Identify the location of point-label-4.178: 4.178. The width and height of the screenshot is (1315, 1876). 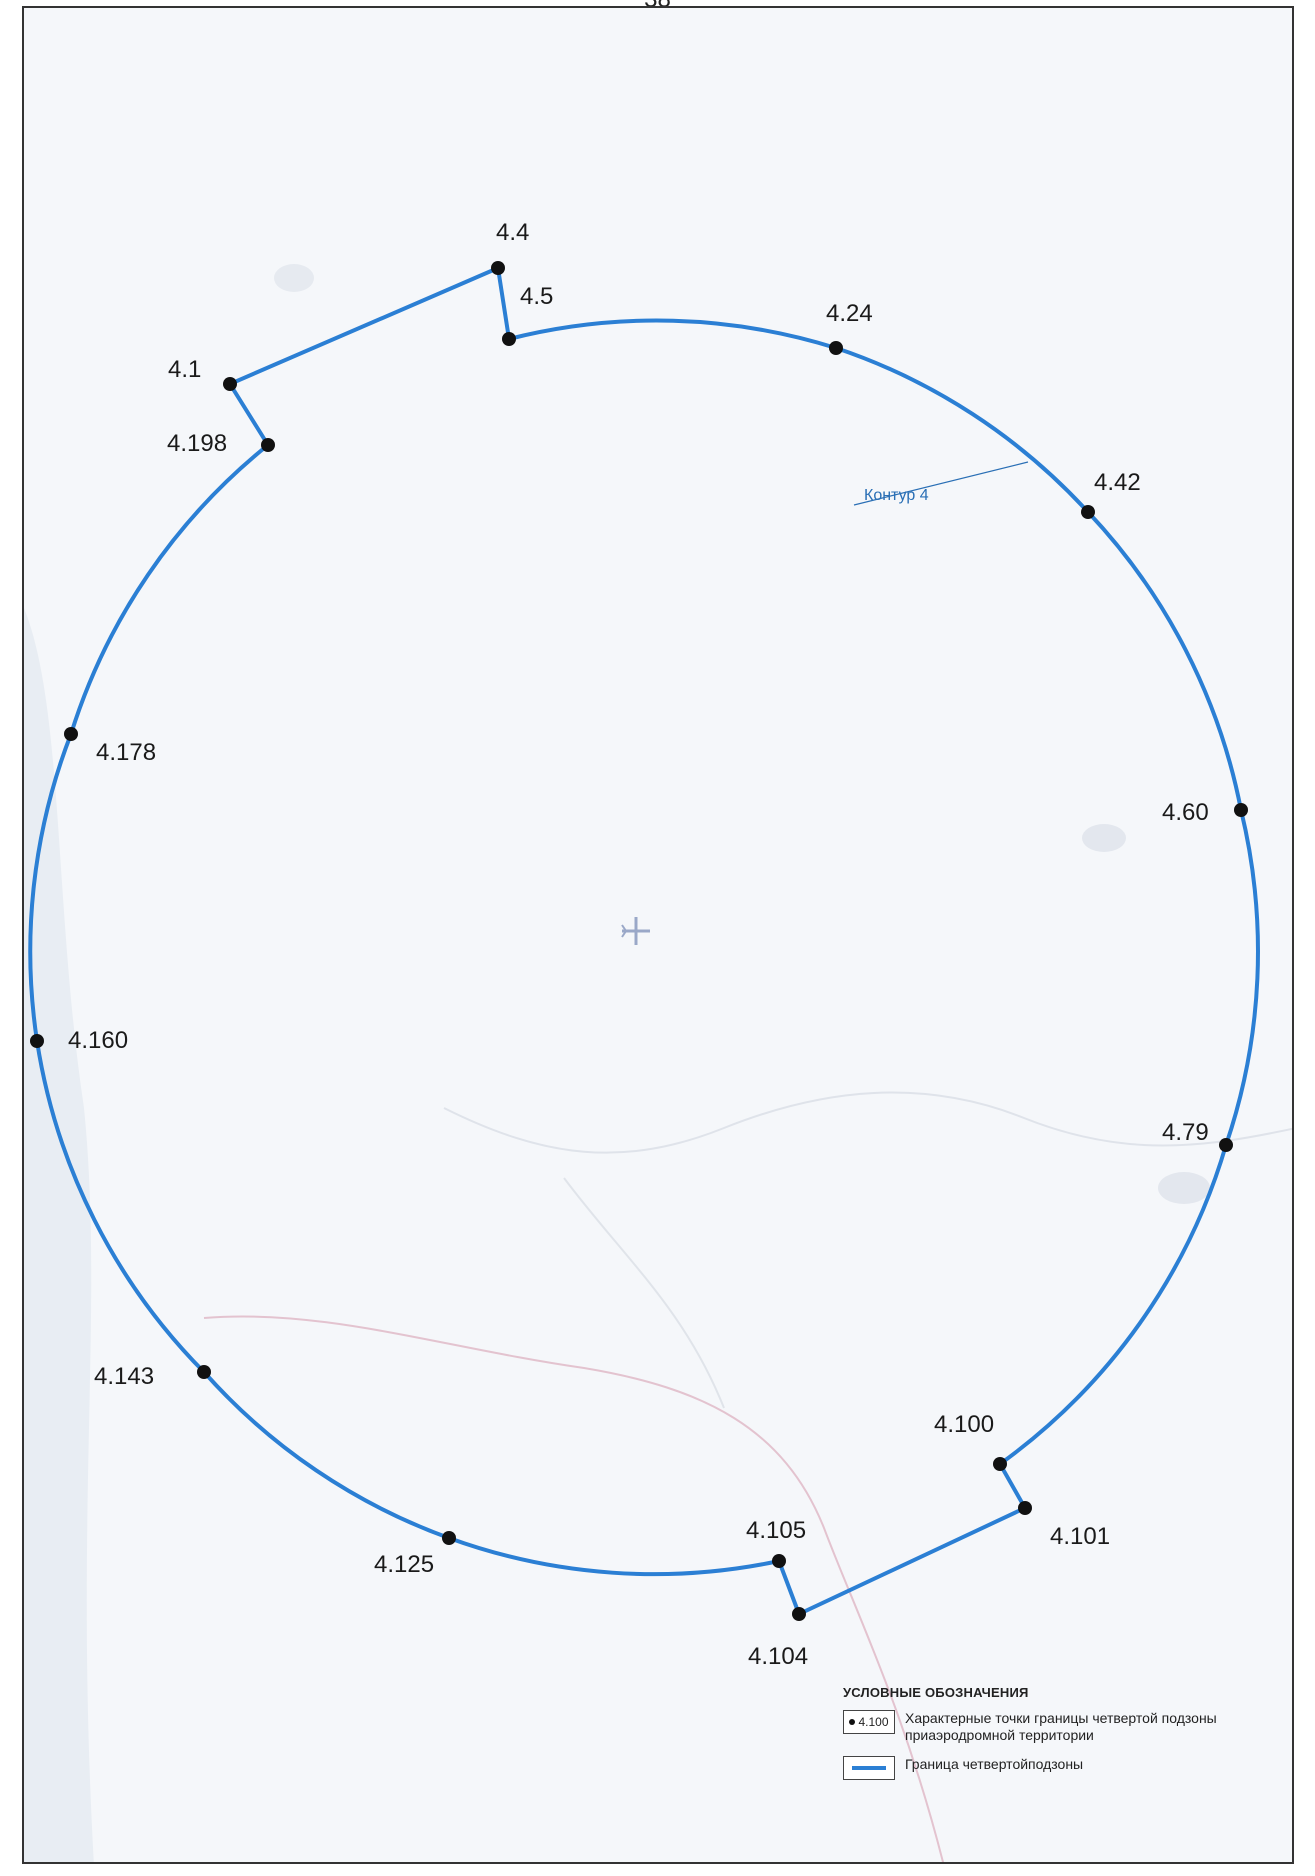
(126, 752).